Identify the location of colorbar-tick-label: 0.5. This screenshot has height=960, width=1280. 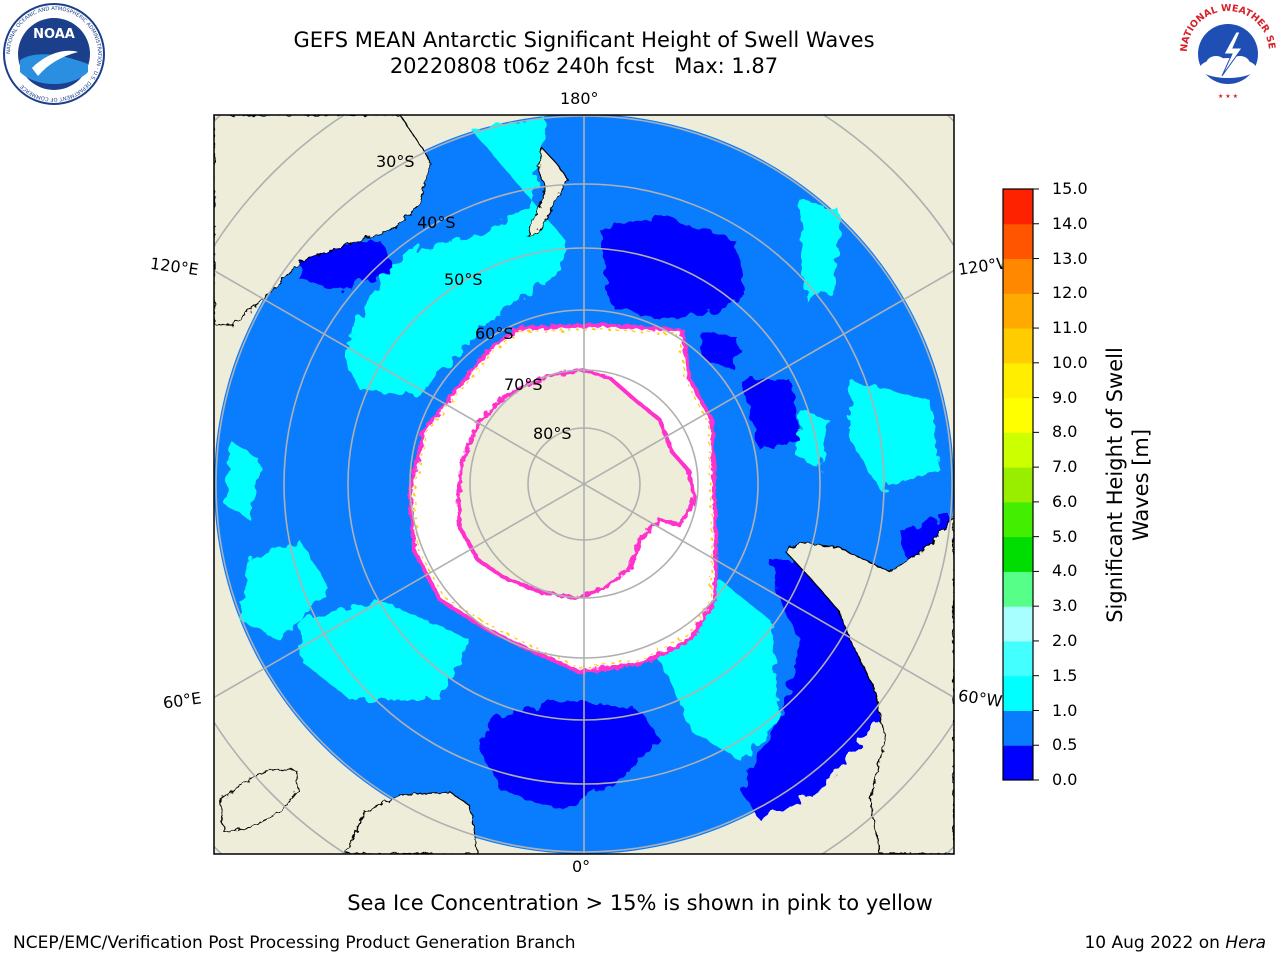
(1065, 745).